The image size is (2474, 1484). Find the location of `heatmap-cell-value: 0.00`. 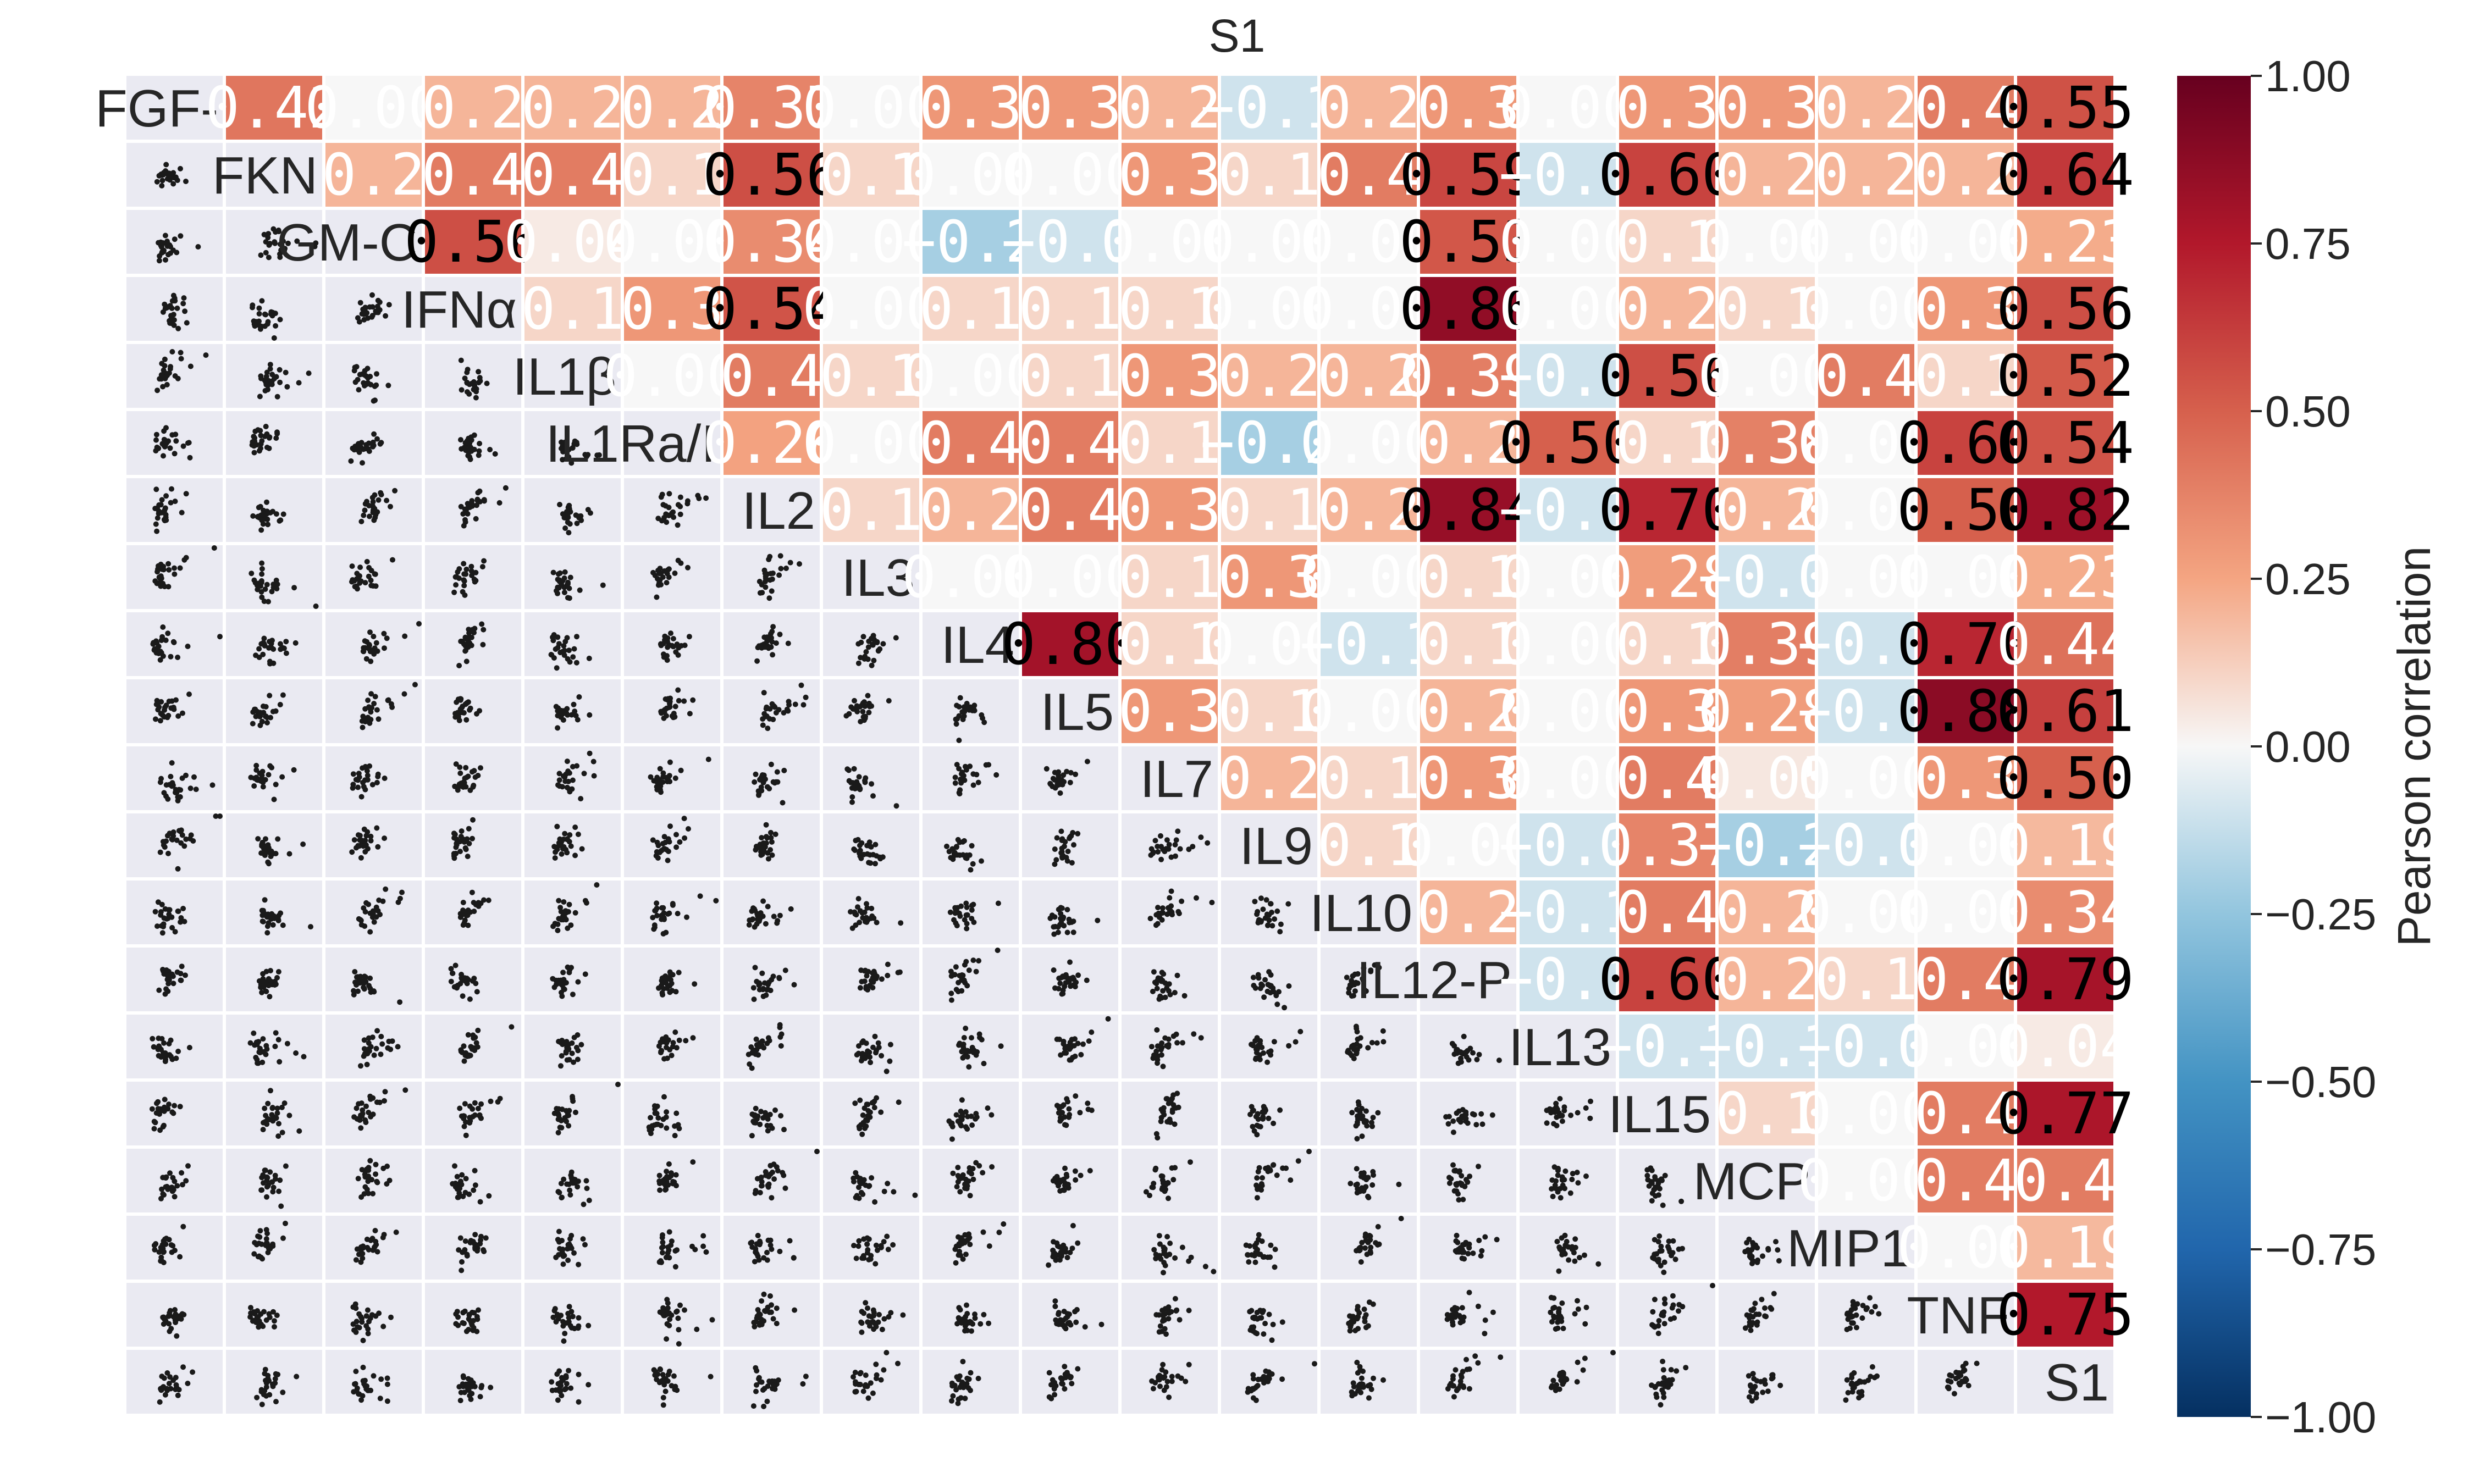

heatmap-cell-value: 0.00 is located at coordinates (1568, 107).